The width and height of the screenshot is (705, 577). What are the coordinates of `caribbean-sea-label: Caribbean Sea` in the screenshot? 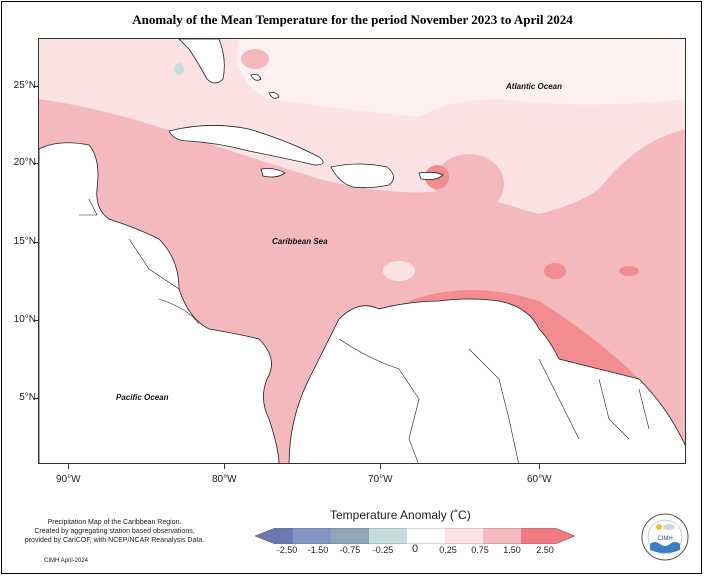 It's located at (300, 241).